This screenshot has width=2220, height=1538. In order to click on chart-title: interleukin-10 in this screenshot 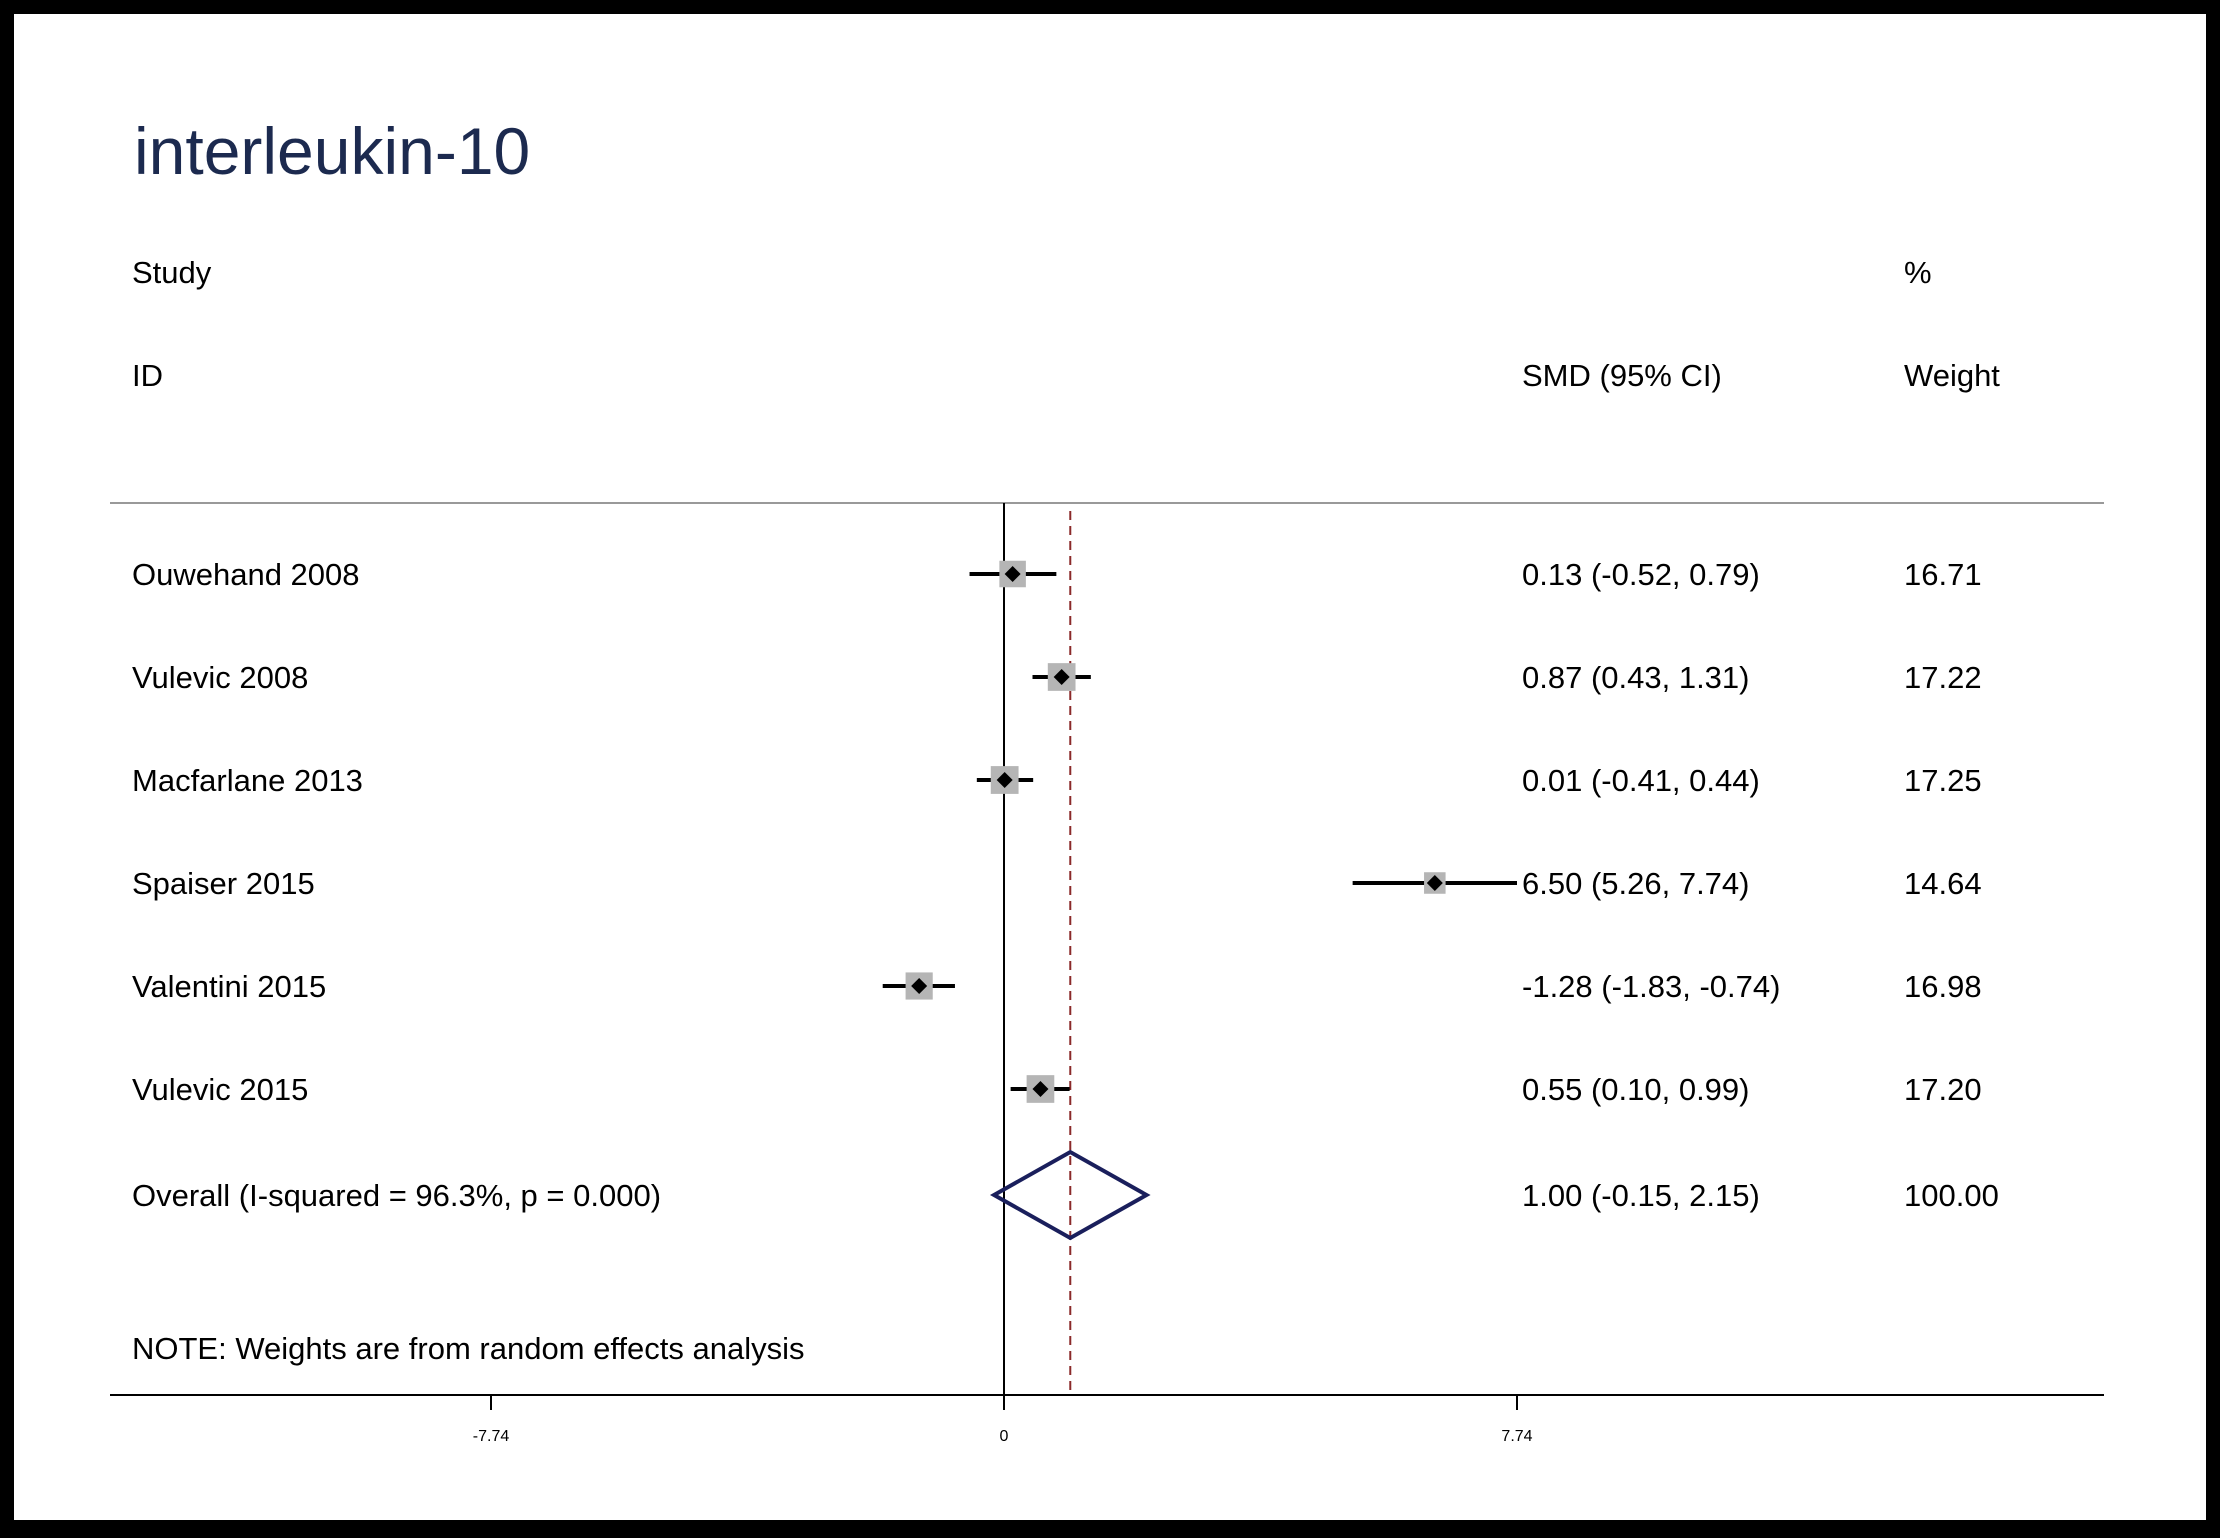, I will do `click(332, 151)`.